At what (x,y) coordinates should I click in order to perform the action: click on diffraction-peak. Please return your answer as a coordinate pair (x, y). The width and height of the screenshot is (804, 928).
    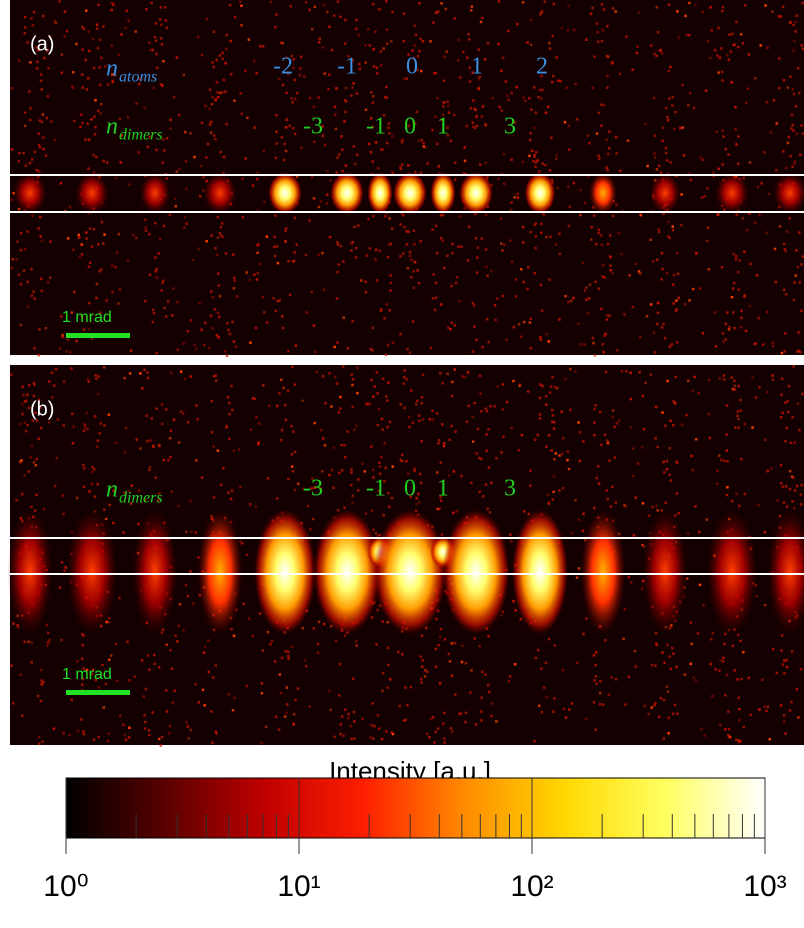
    Looking at the image, I should click on (285, 572).